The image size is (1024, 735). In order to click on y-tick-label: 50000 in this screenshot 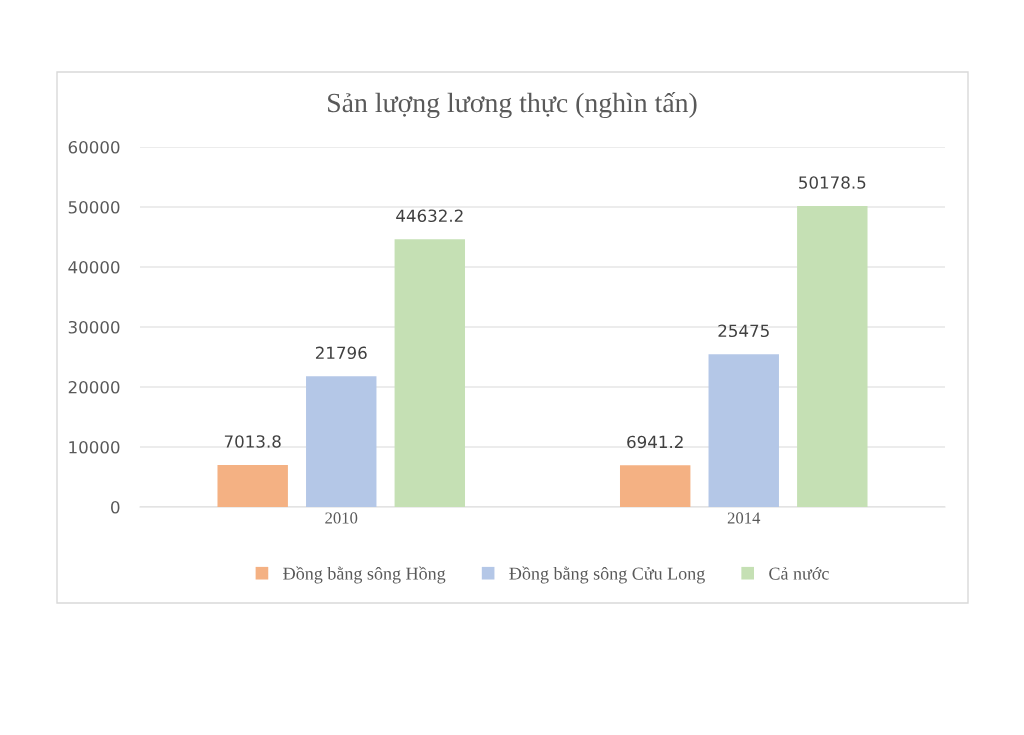, I will do `click(94, 207)`.